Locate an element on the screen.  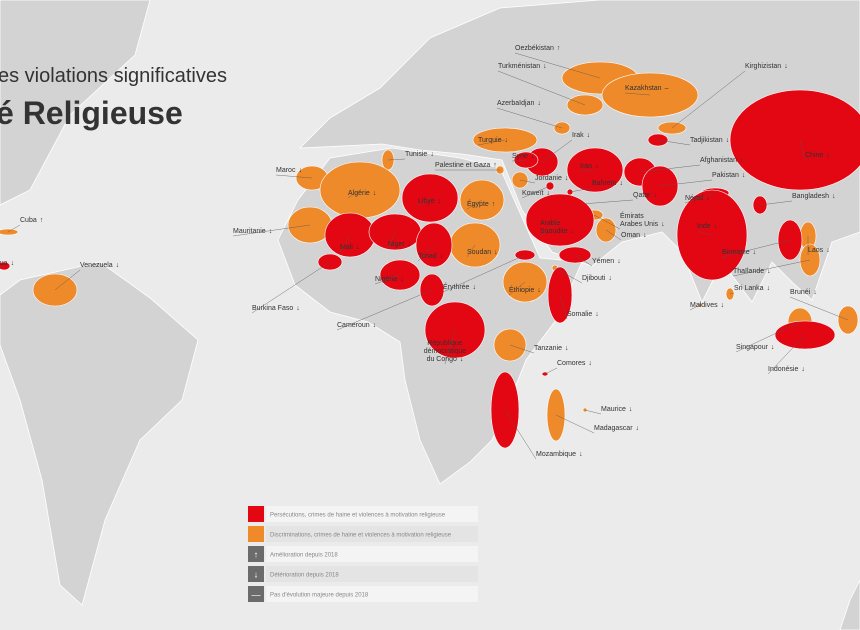
country-label: Tunisie ↓ is located at coordinates (419, 154).